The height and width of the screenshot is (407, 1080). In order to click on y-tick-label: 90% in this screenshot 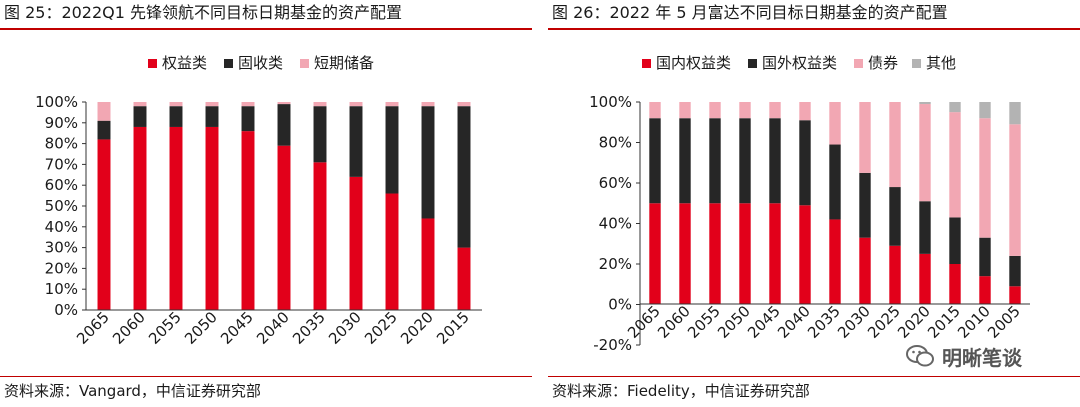, I will do `click(61, 123)`.